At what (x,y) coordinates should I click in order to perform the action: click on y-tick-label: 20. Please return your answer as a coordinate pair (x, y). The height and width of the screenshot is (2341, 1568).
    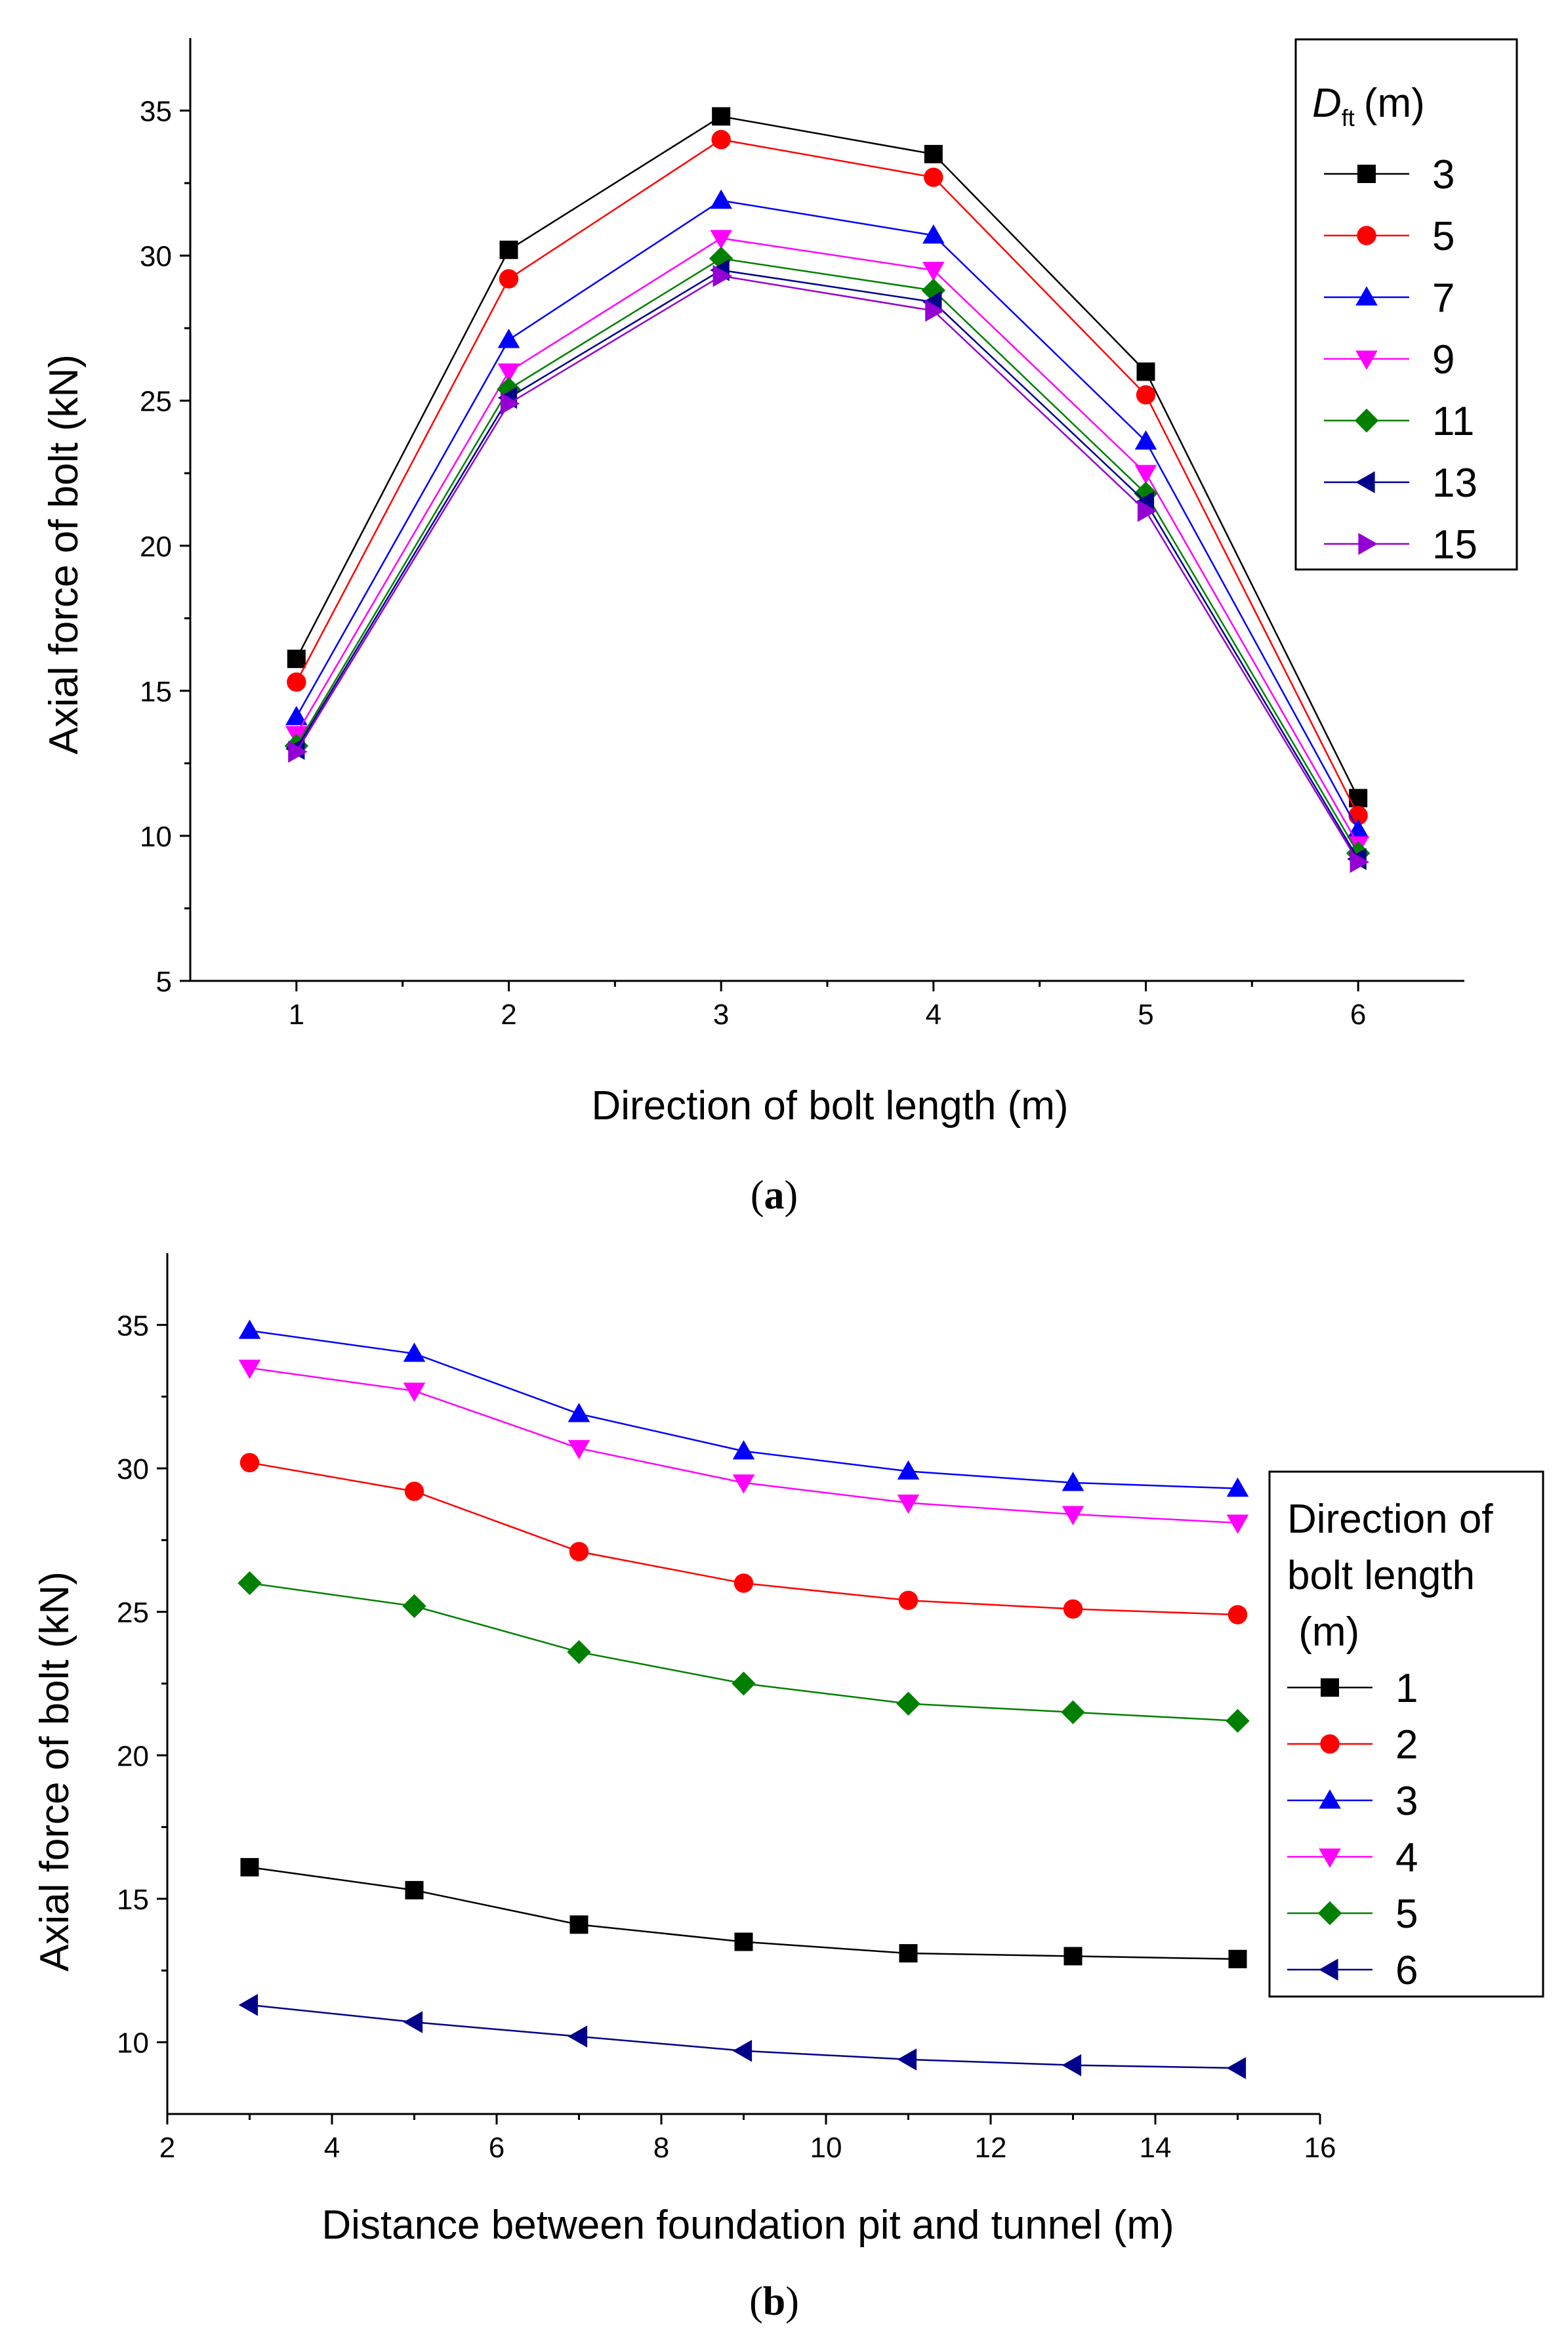
    Looking at the image, I should click on (156, 547).